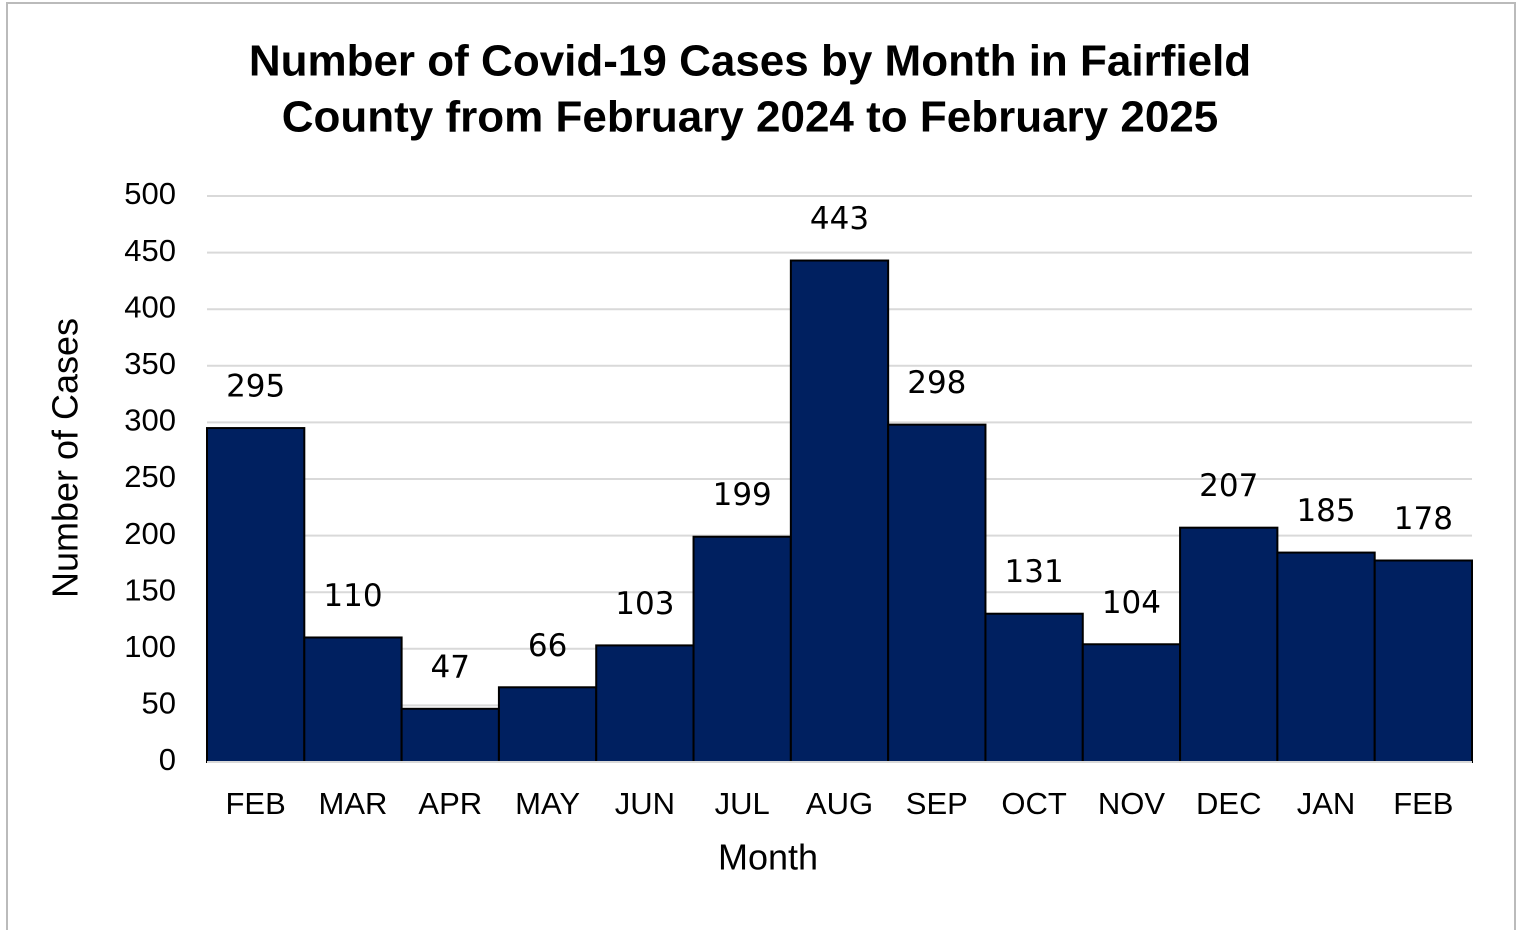  Describe the element at coordinates (65, 458) in the screenshot. I see `y-axis-title: Number of Cases` at that location.